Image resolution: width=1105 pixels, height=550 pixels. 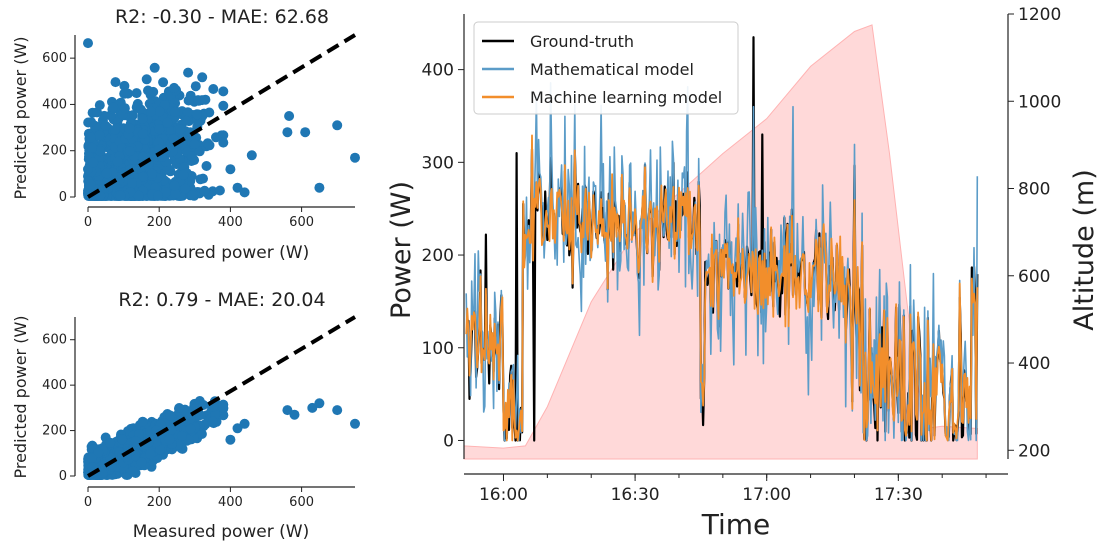 What do you see at coordinates (898, 495) in the screenshot?
I see `time-x-tick-label: 17:30` at bounding box center [898, 495].